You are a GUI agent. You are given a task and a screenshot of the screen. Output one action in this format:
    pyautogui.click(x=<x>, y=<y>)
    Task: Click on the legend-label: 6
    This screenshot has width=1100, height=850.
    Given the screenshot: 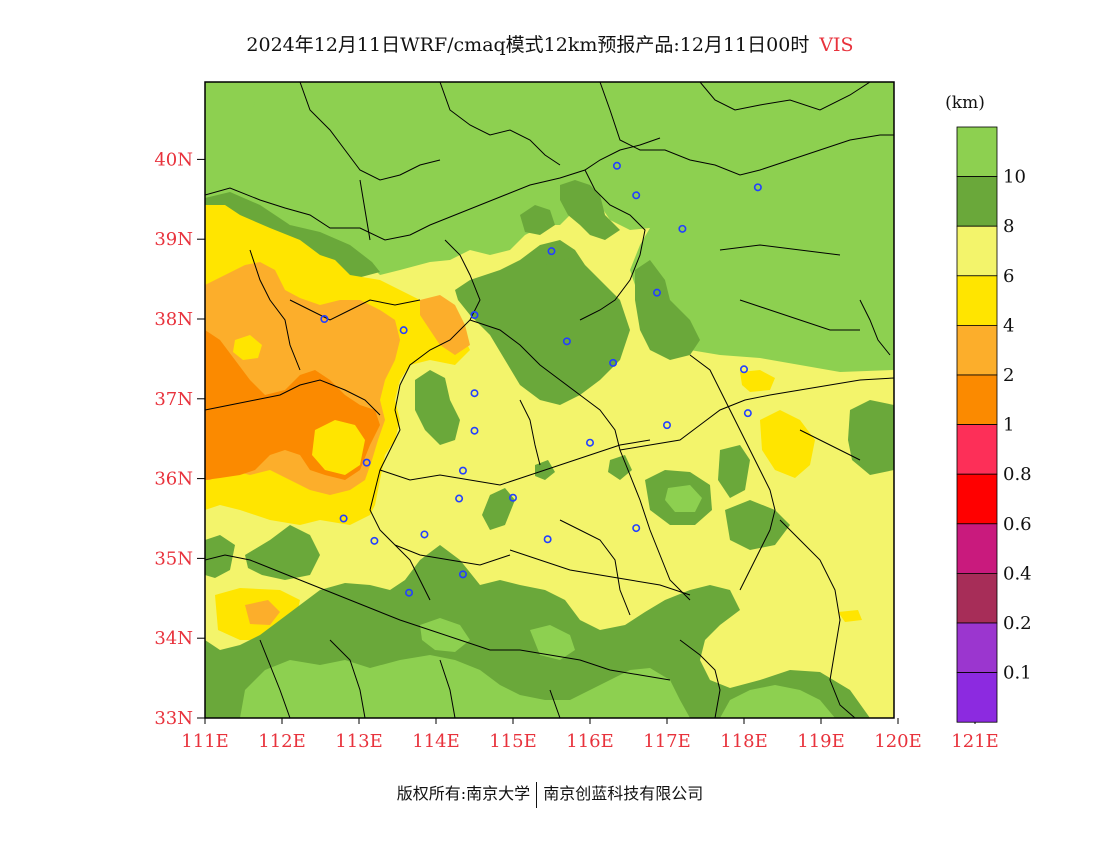 What is the action you would take?
    pyautogui.click(x=1008, y=276)
    